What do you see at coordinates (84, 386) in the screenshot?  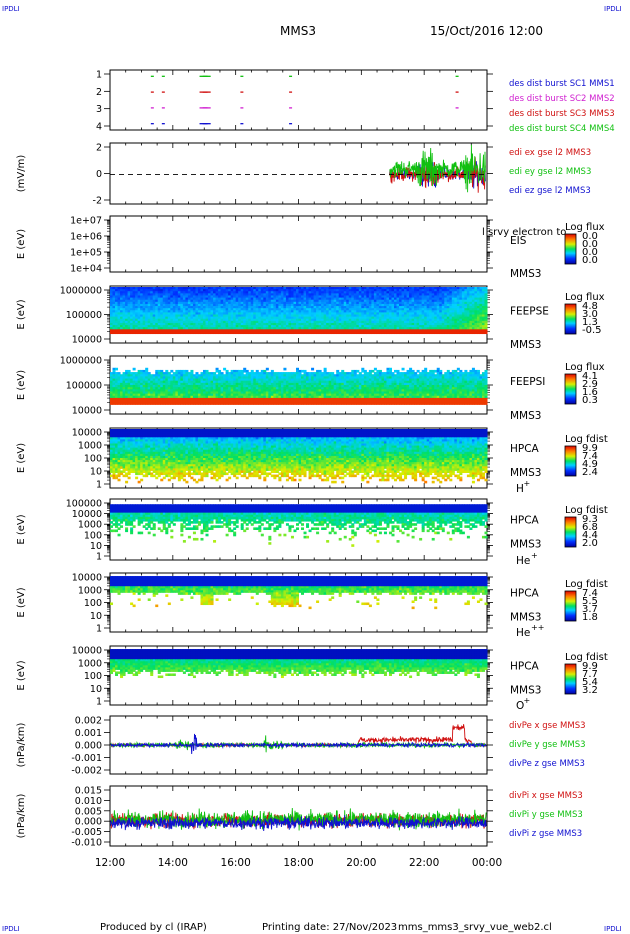 I see `y-tick-label: 100000` at bounding box center [84, 386].